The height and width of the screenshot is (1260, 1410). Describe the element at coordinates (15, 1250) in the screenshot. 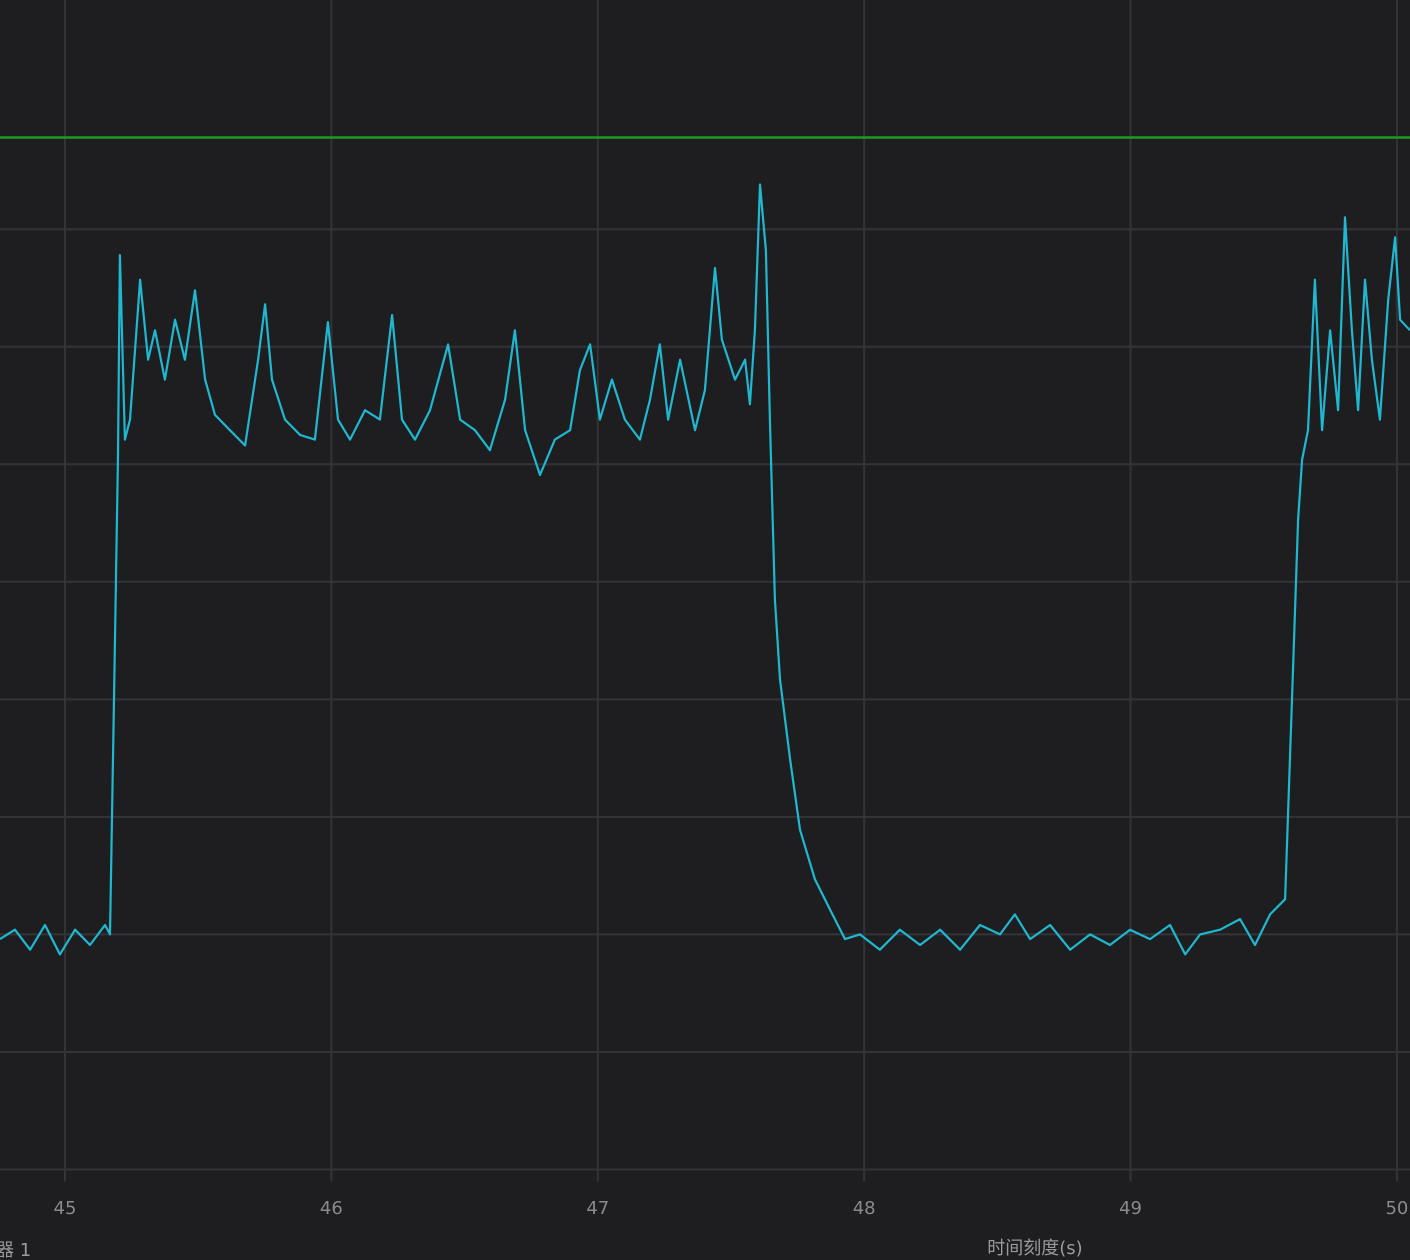

I see `corner-label: 器 1` at that location.